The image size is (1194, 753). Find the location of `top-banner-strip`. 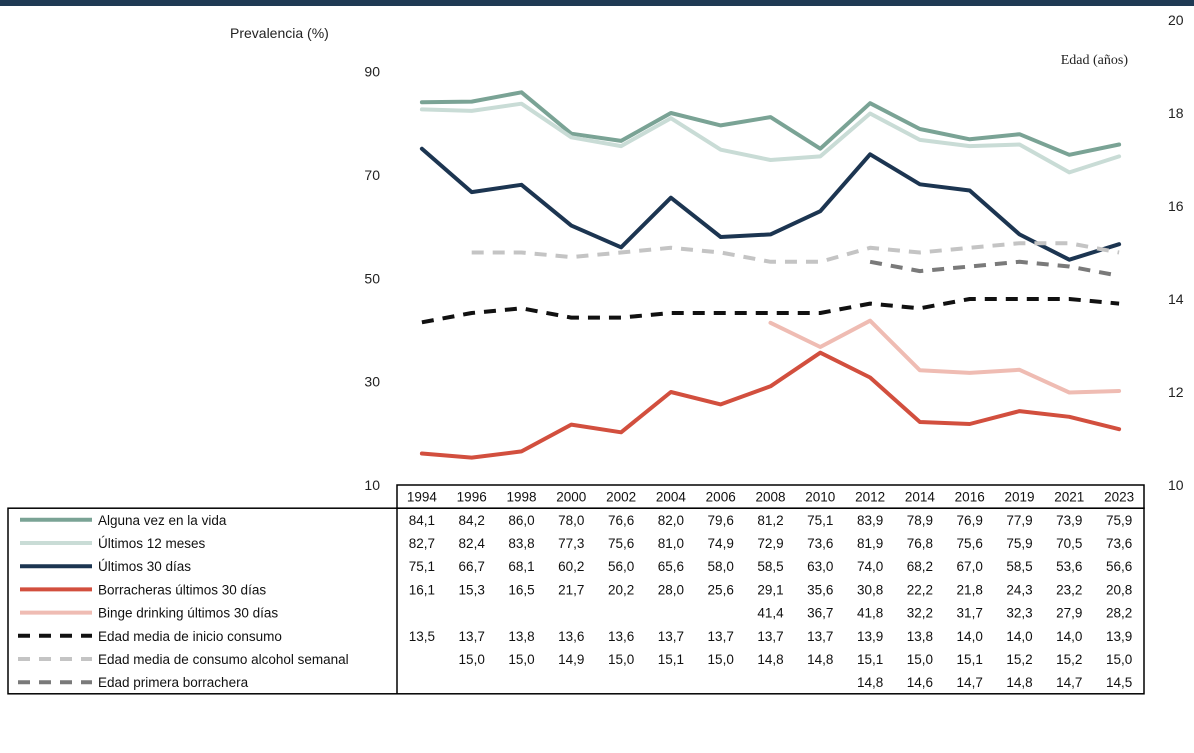

top-banner-strip is located at coordinates (597, 3).